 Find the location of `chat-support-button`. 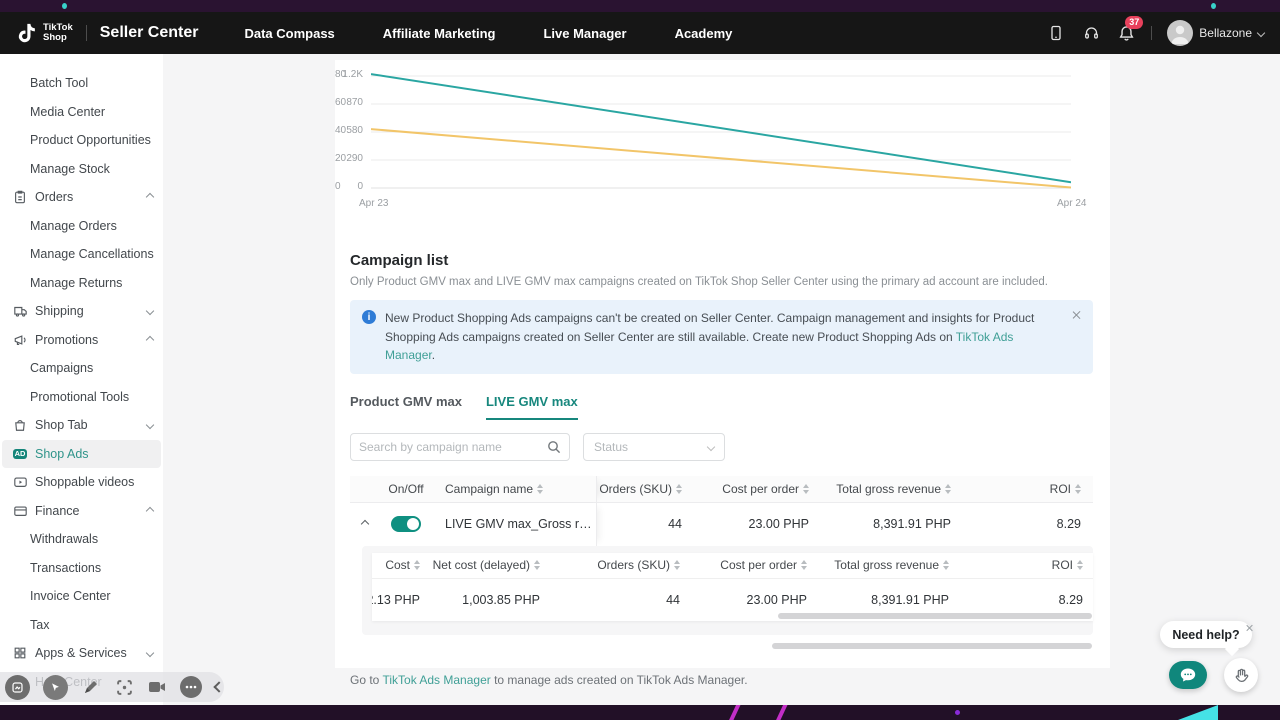

chat-support-button is located at coordinates (1188, 675).